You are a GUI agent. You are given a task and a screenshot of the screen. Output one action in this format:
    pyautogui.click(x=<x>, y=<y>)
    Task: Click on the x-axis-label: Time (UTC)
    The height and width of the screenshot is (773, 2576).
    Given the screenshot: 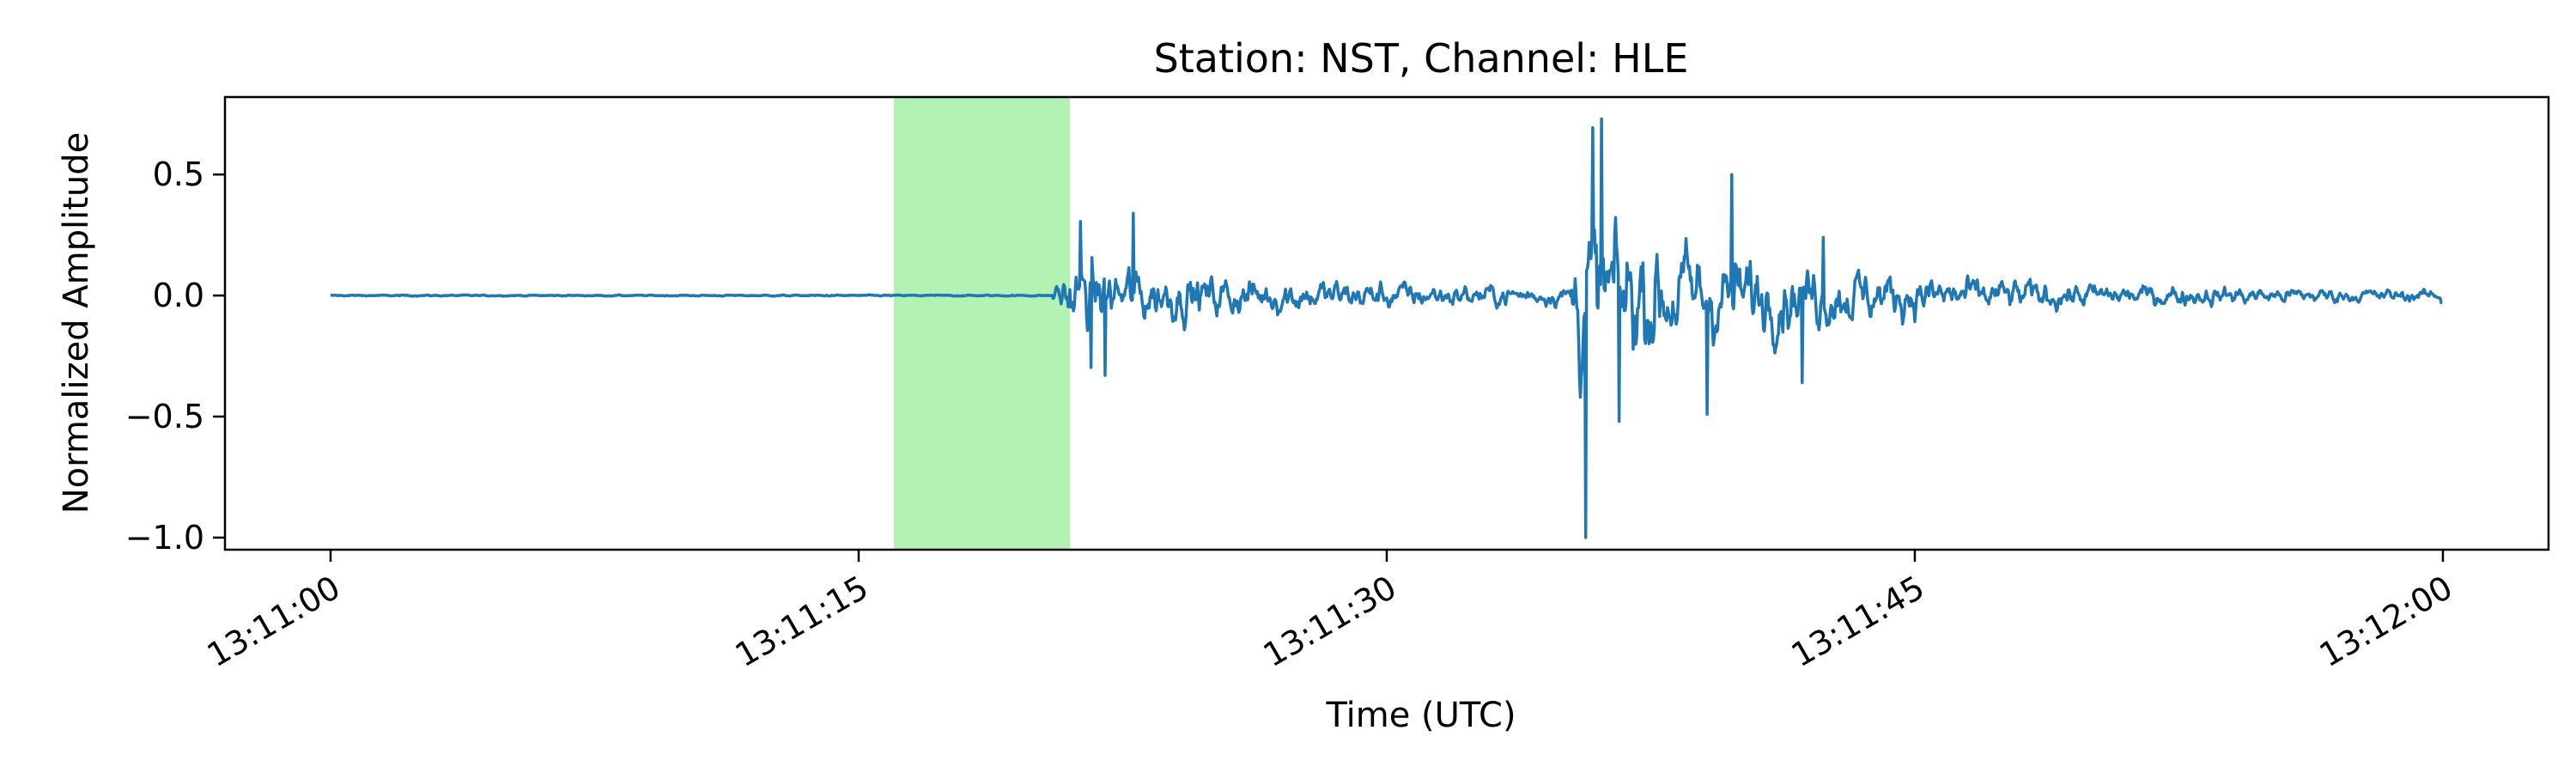 What is the action you would take?
    pyautogui.click(x=1420, y=715)
    